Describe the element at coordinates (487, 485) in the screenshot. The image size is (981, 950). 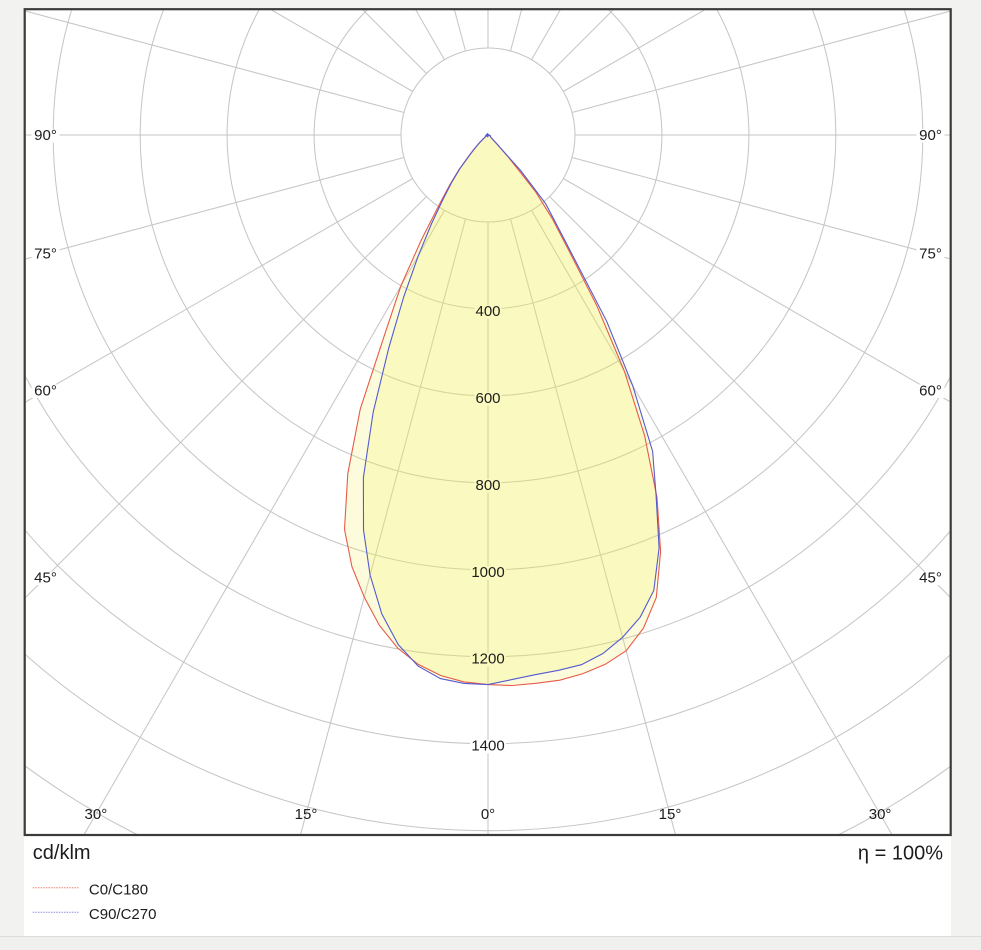
I see `svg-text: 800` at that location.